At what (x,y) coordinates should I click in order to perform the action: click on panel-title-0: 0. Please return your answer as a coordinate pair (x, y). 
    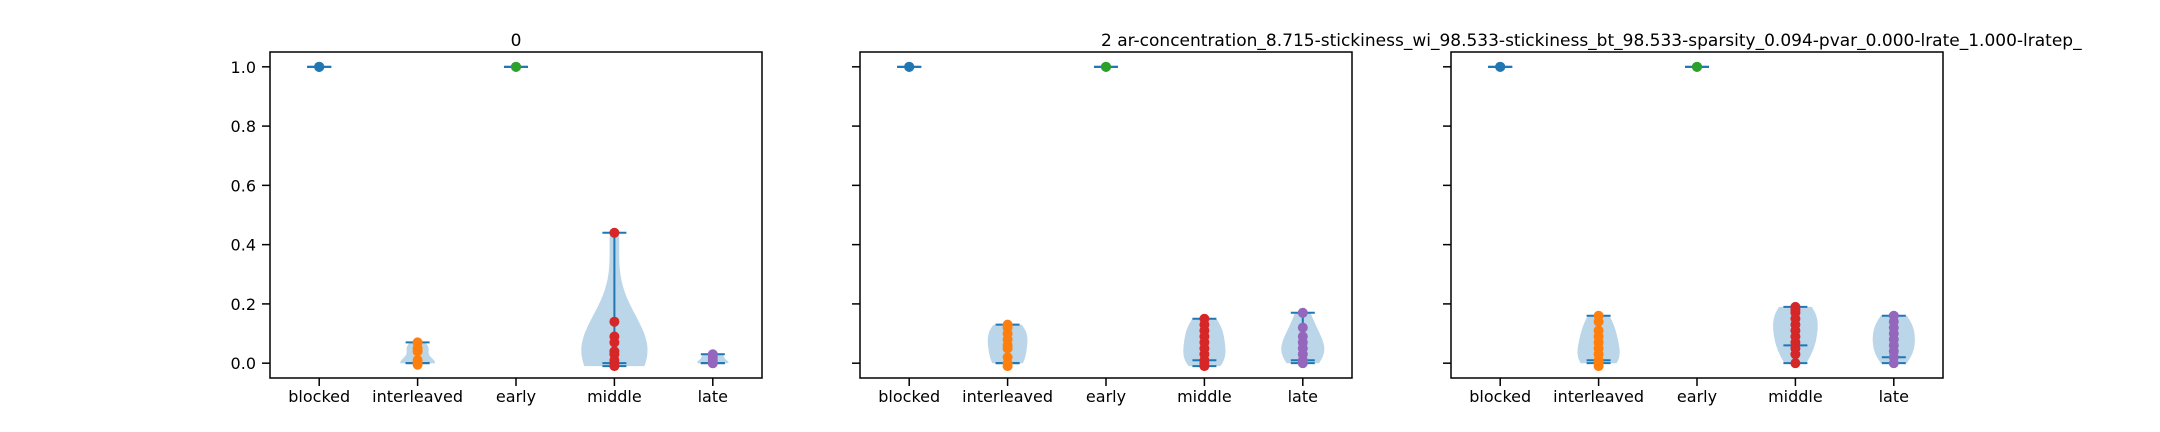
    Looking at the image, I should click on (516, 41).